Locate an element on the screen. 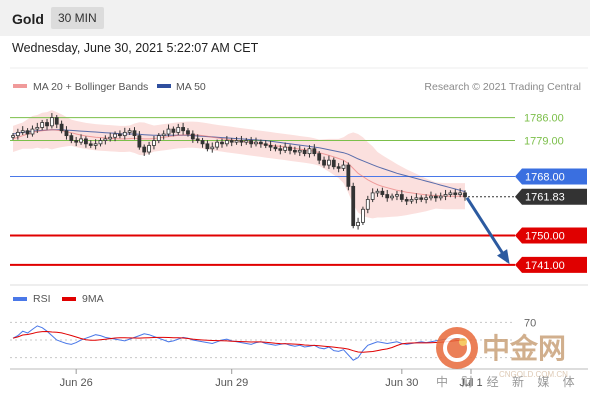 The width and height of the screenshot is (590, 400). level-1761-83-tag: 1761.83 is located at coordinates (545, 198).